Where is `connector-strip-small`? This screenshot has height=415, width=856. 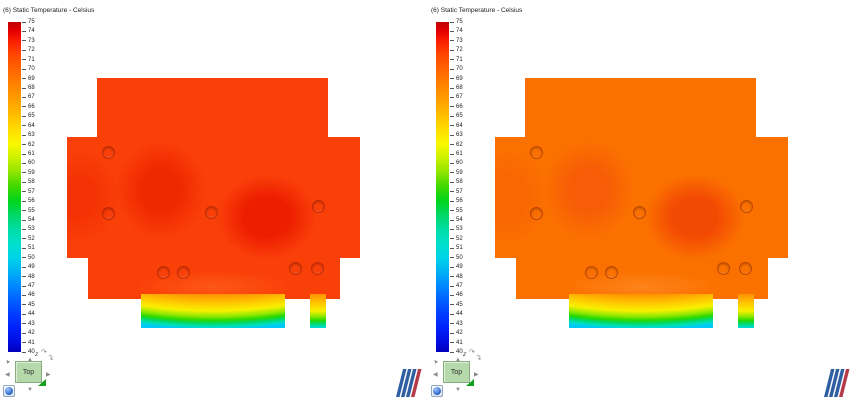
connector-strip-small is located at coordinates (746, 311).